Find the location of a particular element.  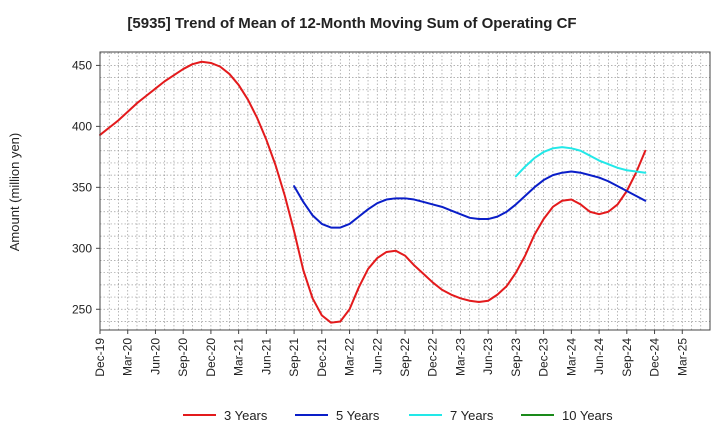

x-tick-label: Dec-23 is located at coordinates (544, 357).